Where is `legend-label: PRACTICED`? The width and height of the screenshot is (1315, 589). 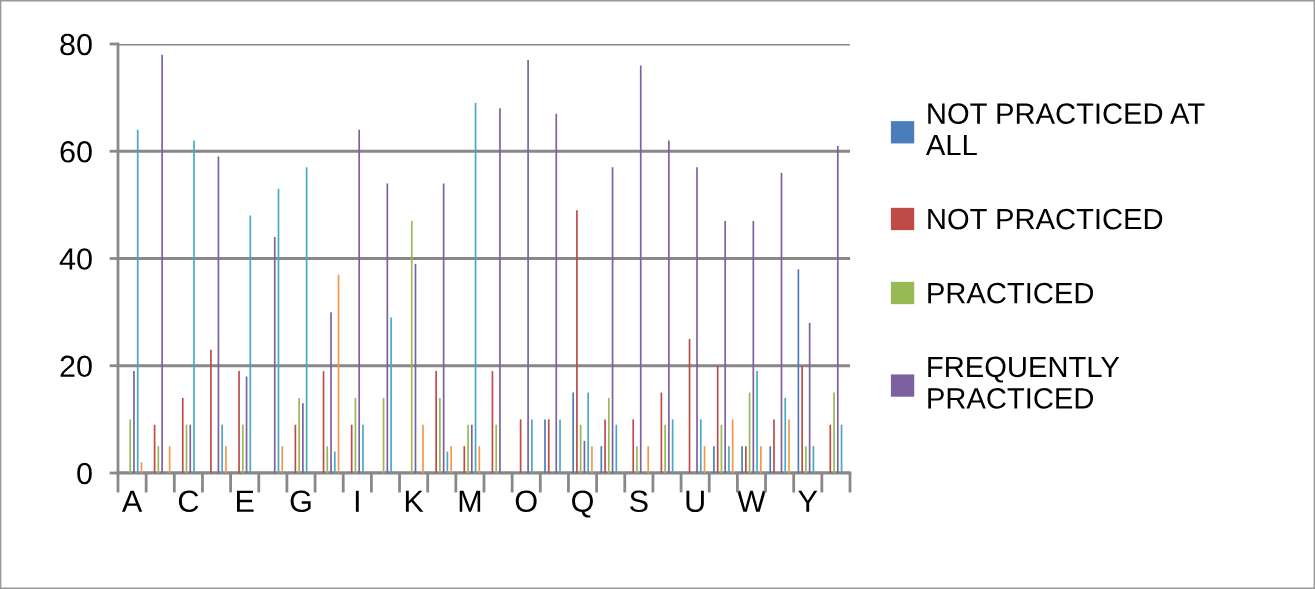 legend-label: PRACTICED is located at coordinates (1011, 293).